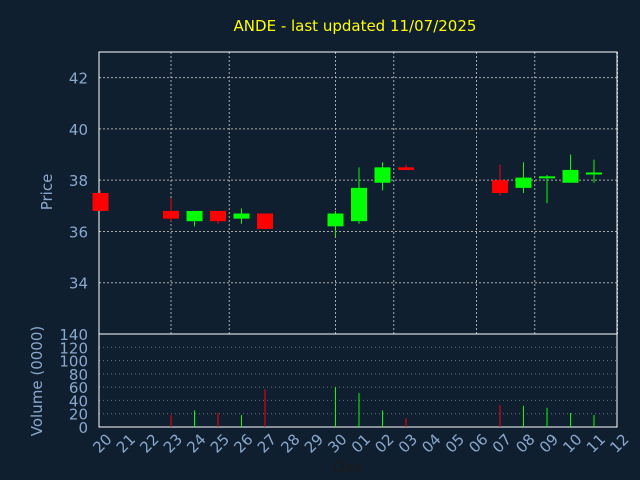 This screenshot has width=640, height=480. What do you see at coordinates (347, 195) in the screenshot?
I see `candles` at bounding box center [347, 195].